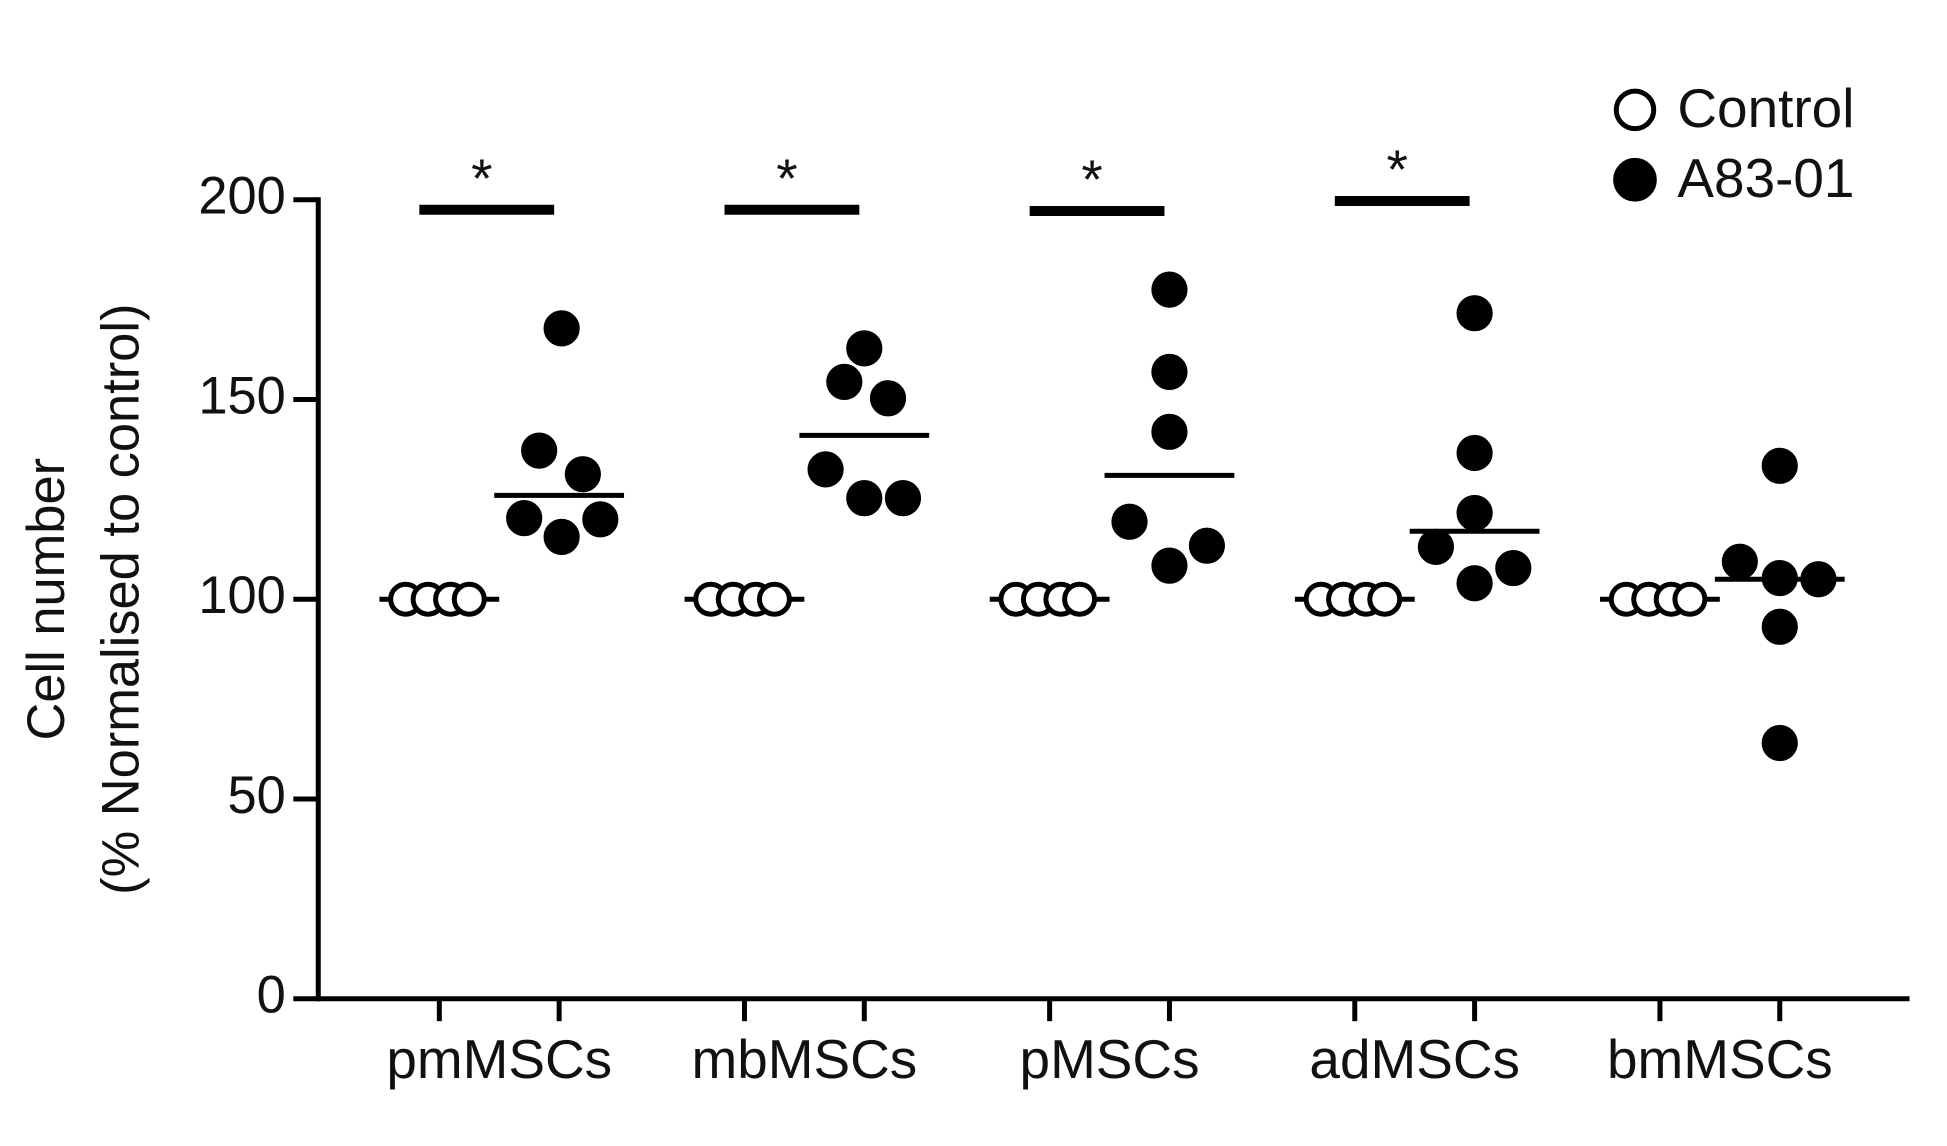 This screenshot has height=1146, width=1947. Describe the element at coordinates (1765, 178) in the screenshot. I see `legend-label: A83-01` at that location.